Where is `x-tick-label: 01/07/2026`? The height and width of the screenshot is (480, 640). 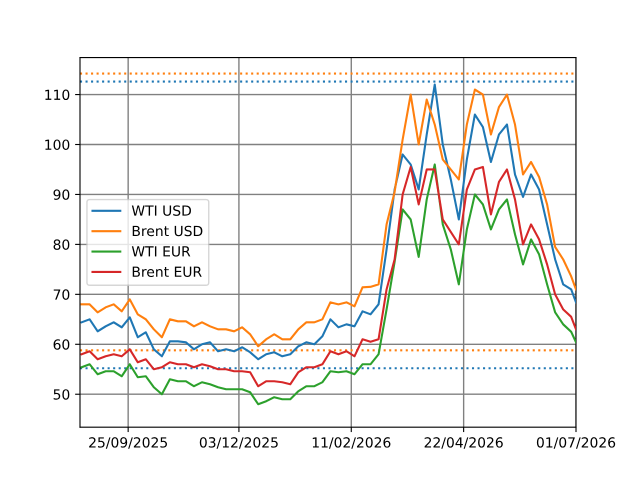 x-tick-label: 01/07/2026 is located at coordinates (576, 443).